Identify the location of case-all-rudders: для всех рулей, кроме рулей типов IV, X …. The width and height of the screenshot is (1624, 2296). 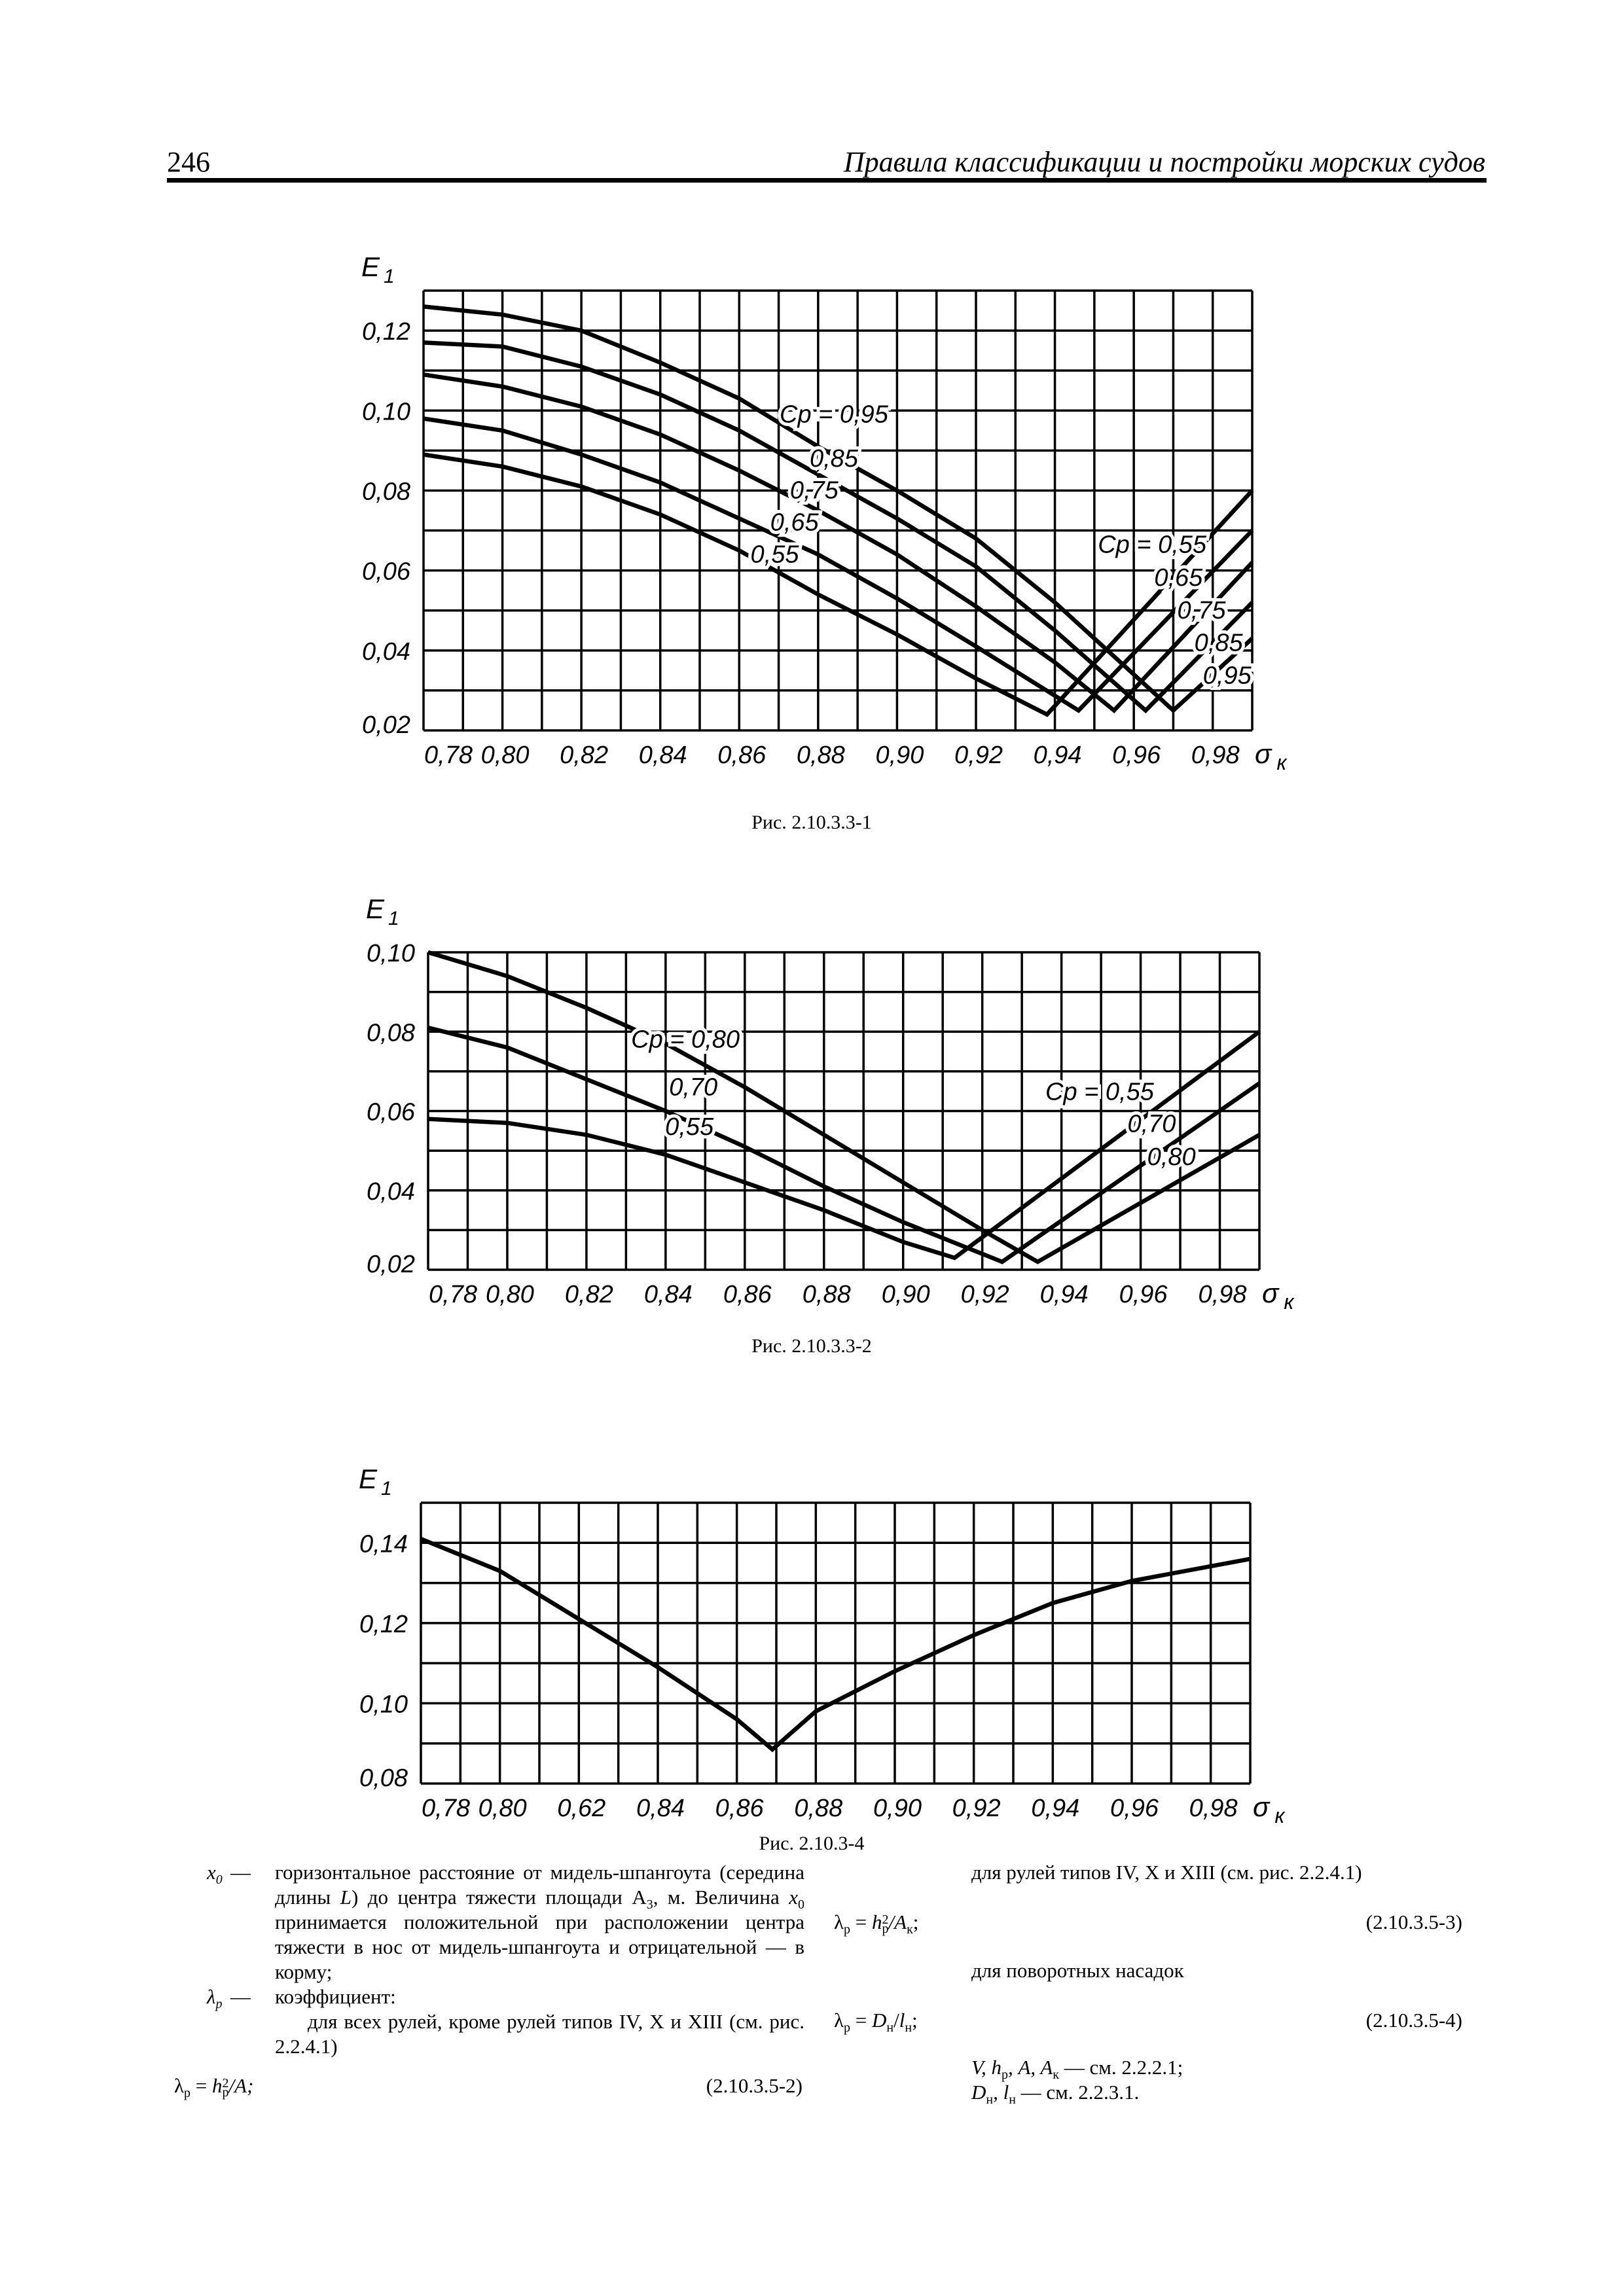
(539, 2034).